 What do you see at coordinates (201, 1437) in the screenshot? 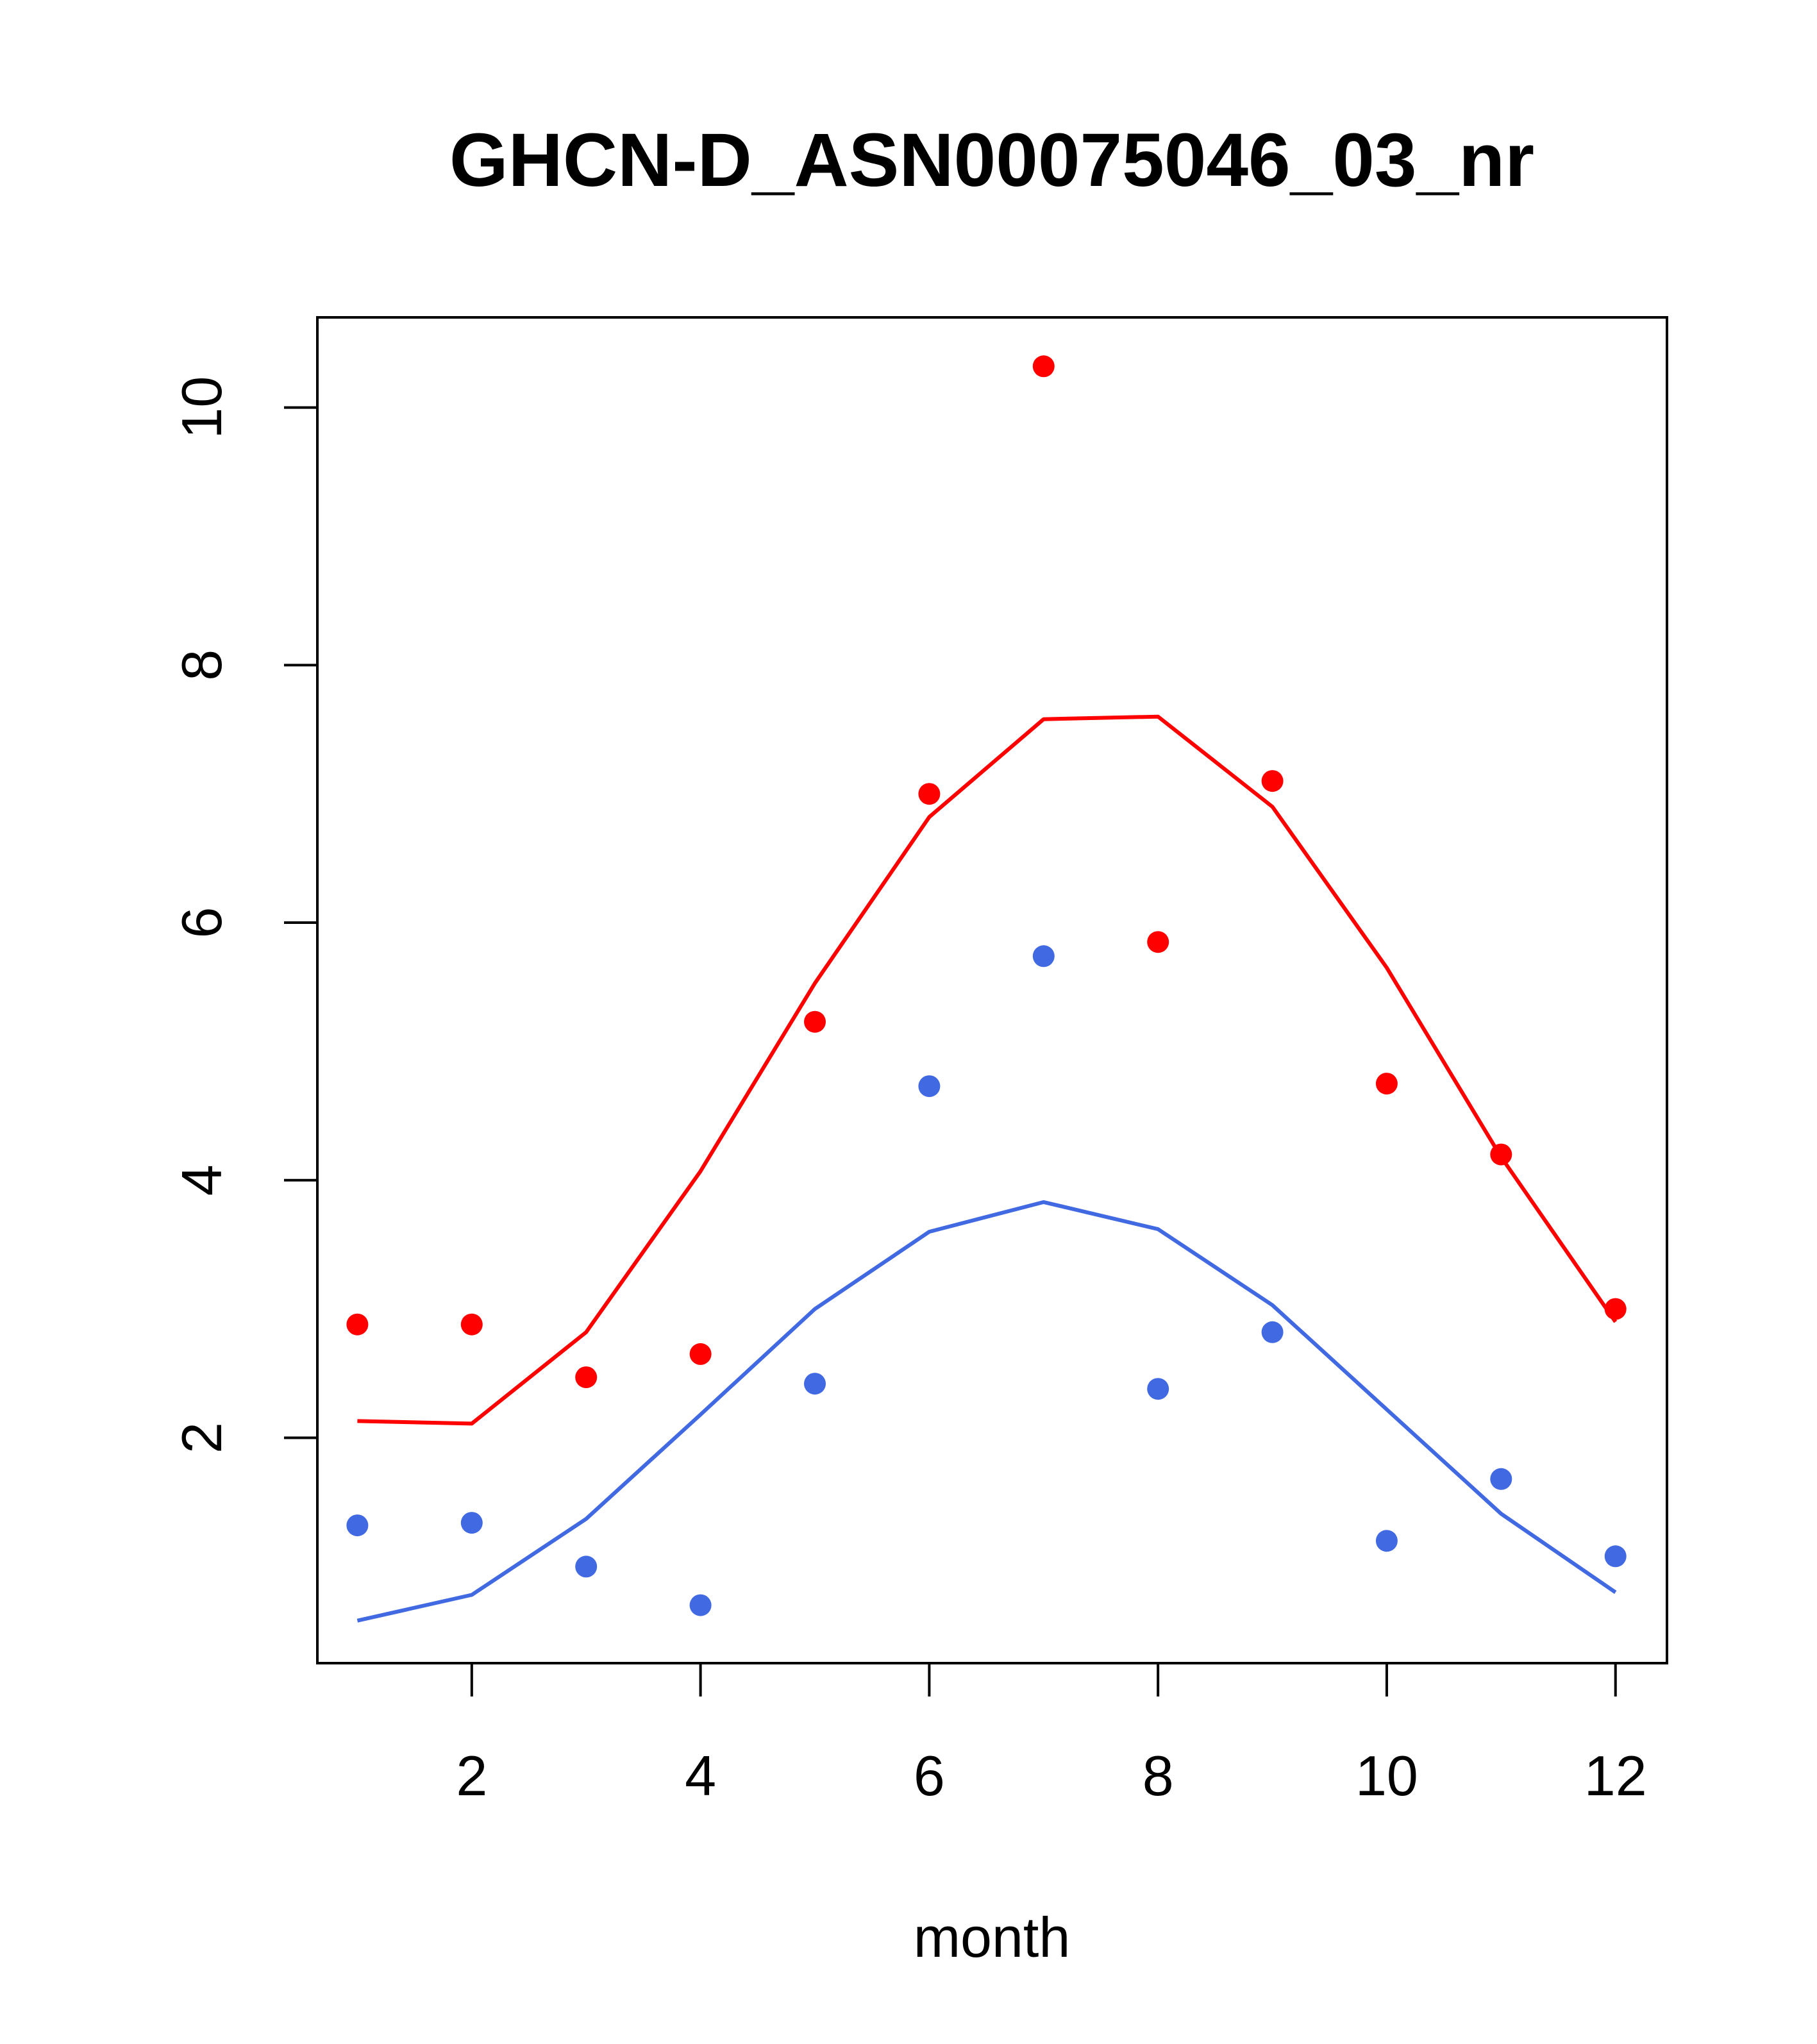
I see `y-tick-label: 2` at bounding box center [201, 1437].